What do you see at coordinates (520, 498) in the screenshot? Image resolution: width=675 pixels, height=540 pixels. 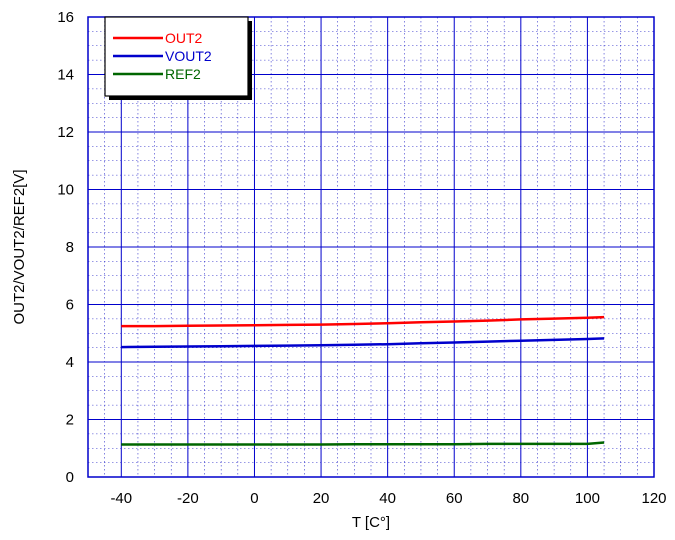 I see `x-tick-label: 80` at bounding box center [520, 498].